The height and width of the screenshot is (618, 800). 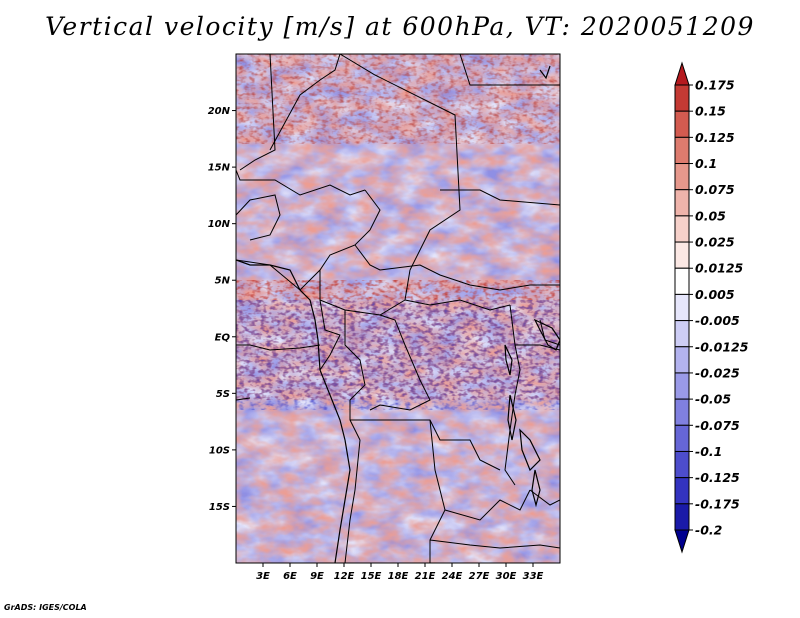 What do you see at coordinates (398, 99) in the screenshot?
I see `north-strong-signals` at bounding box center [398, 99].